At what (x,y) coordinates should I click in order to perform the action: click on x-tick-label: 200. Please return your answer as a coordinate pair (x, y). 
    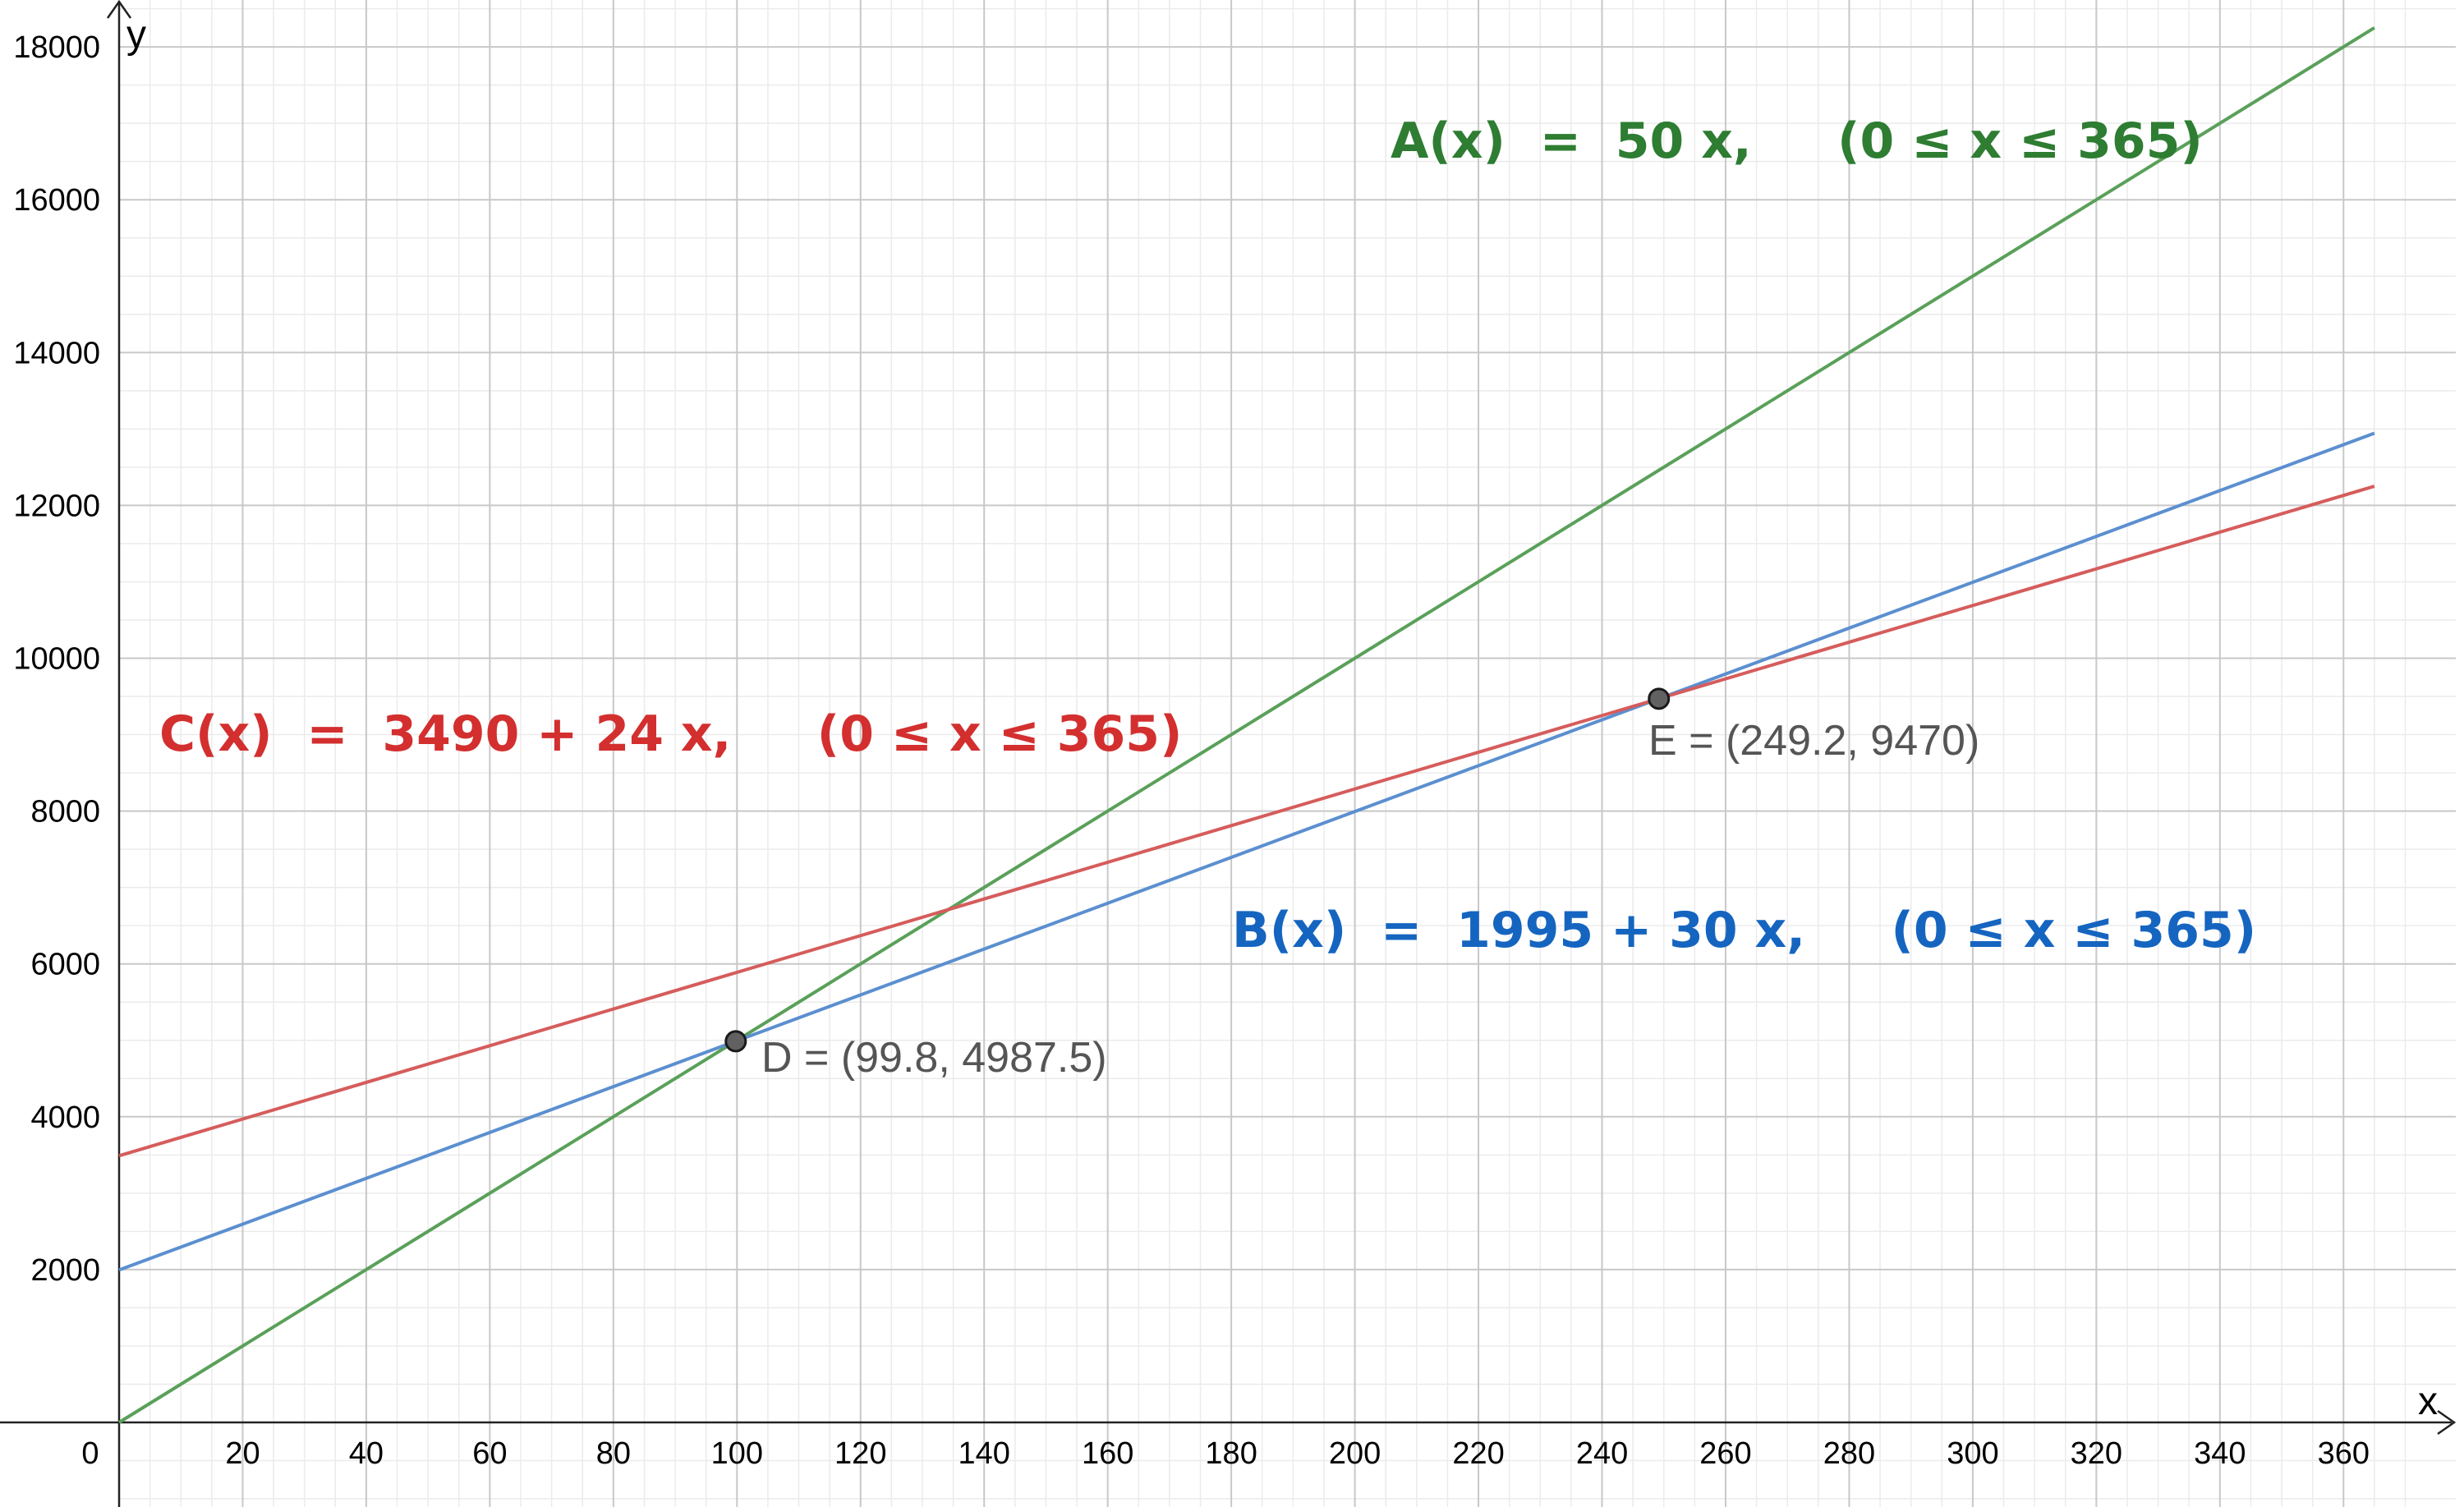
    Looking at the image, I should click on (1355, 1453).